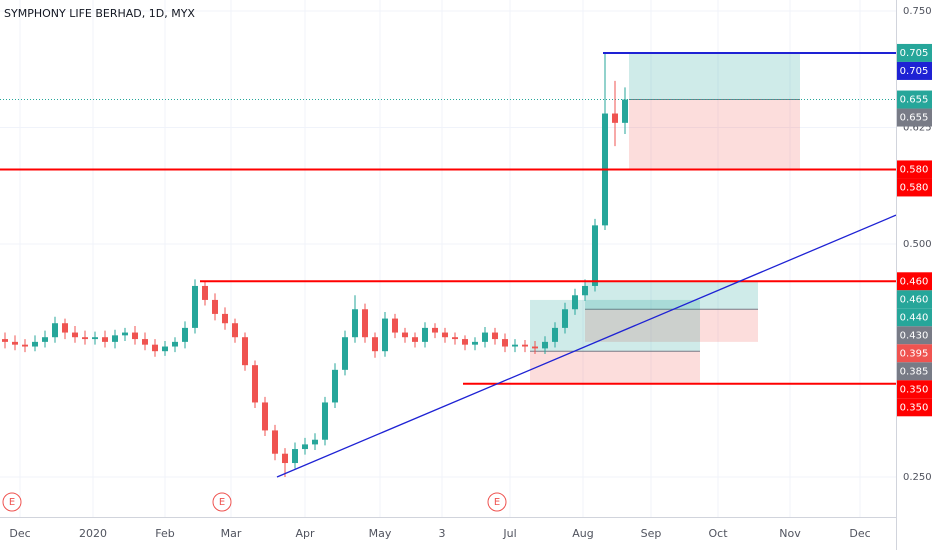 The height and width of the screenshot is (550, 932). Describe the element at coordinates (93, 533) in the screenshot. I see `x-tick-label: 2020` at that location.